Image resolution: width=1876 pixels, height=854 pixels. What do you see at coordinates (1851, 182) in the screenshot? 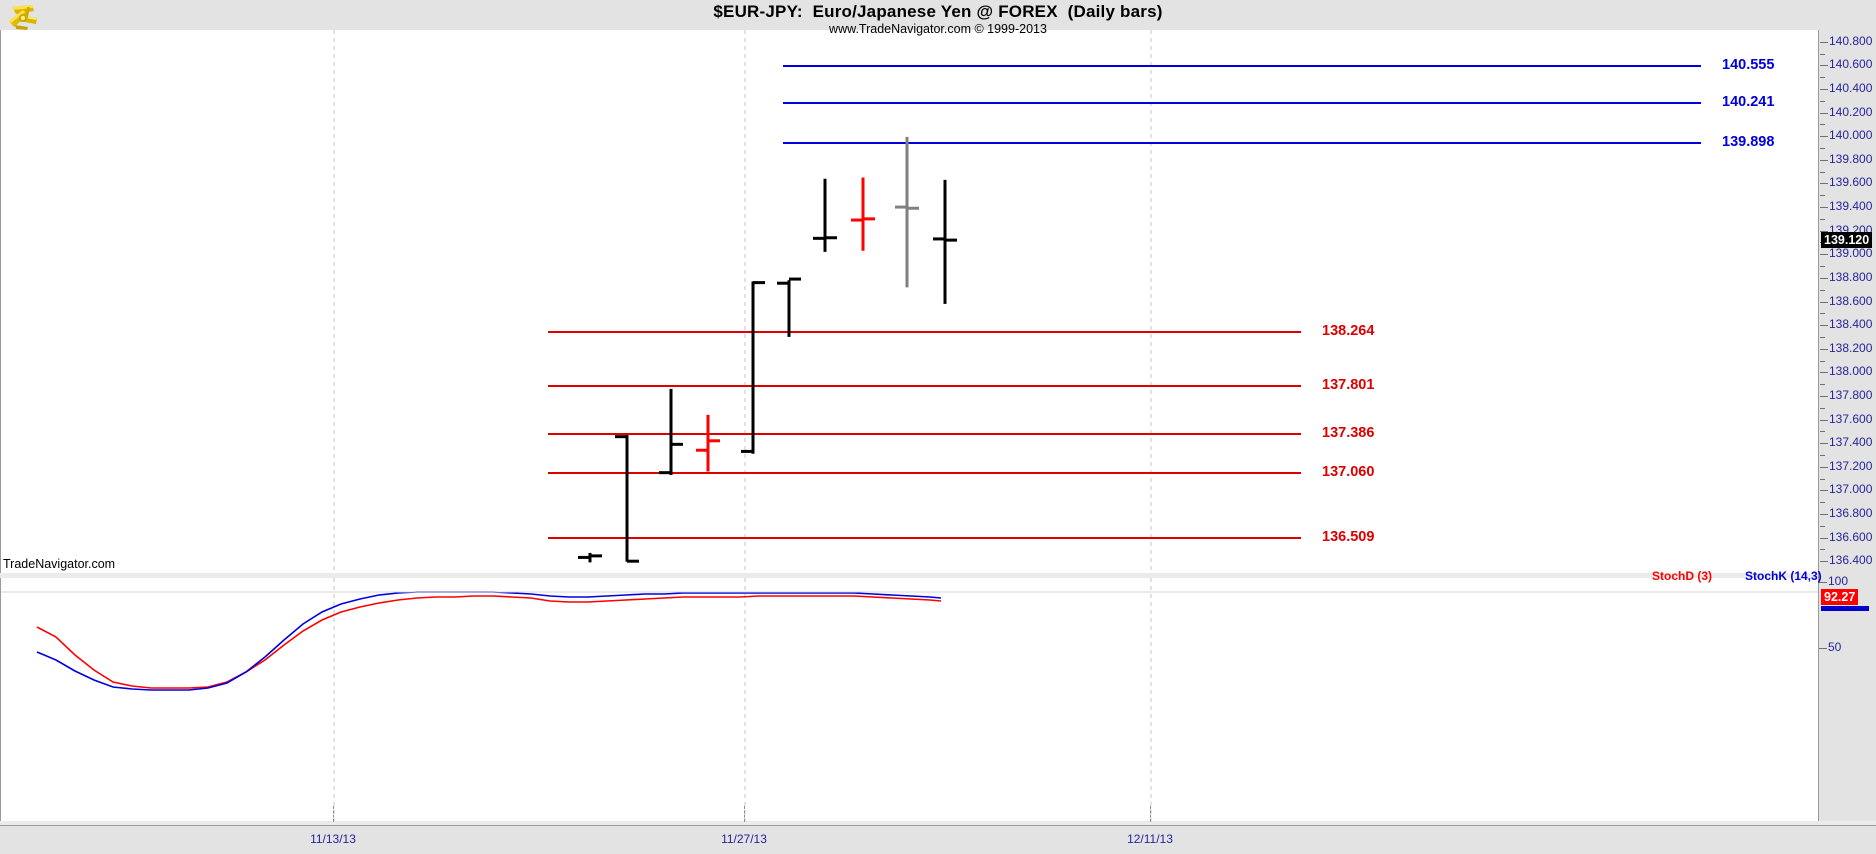
I see `price-axis-label: 139.600` at bounding box center [1851, 182].